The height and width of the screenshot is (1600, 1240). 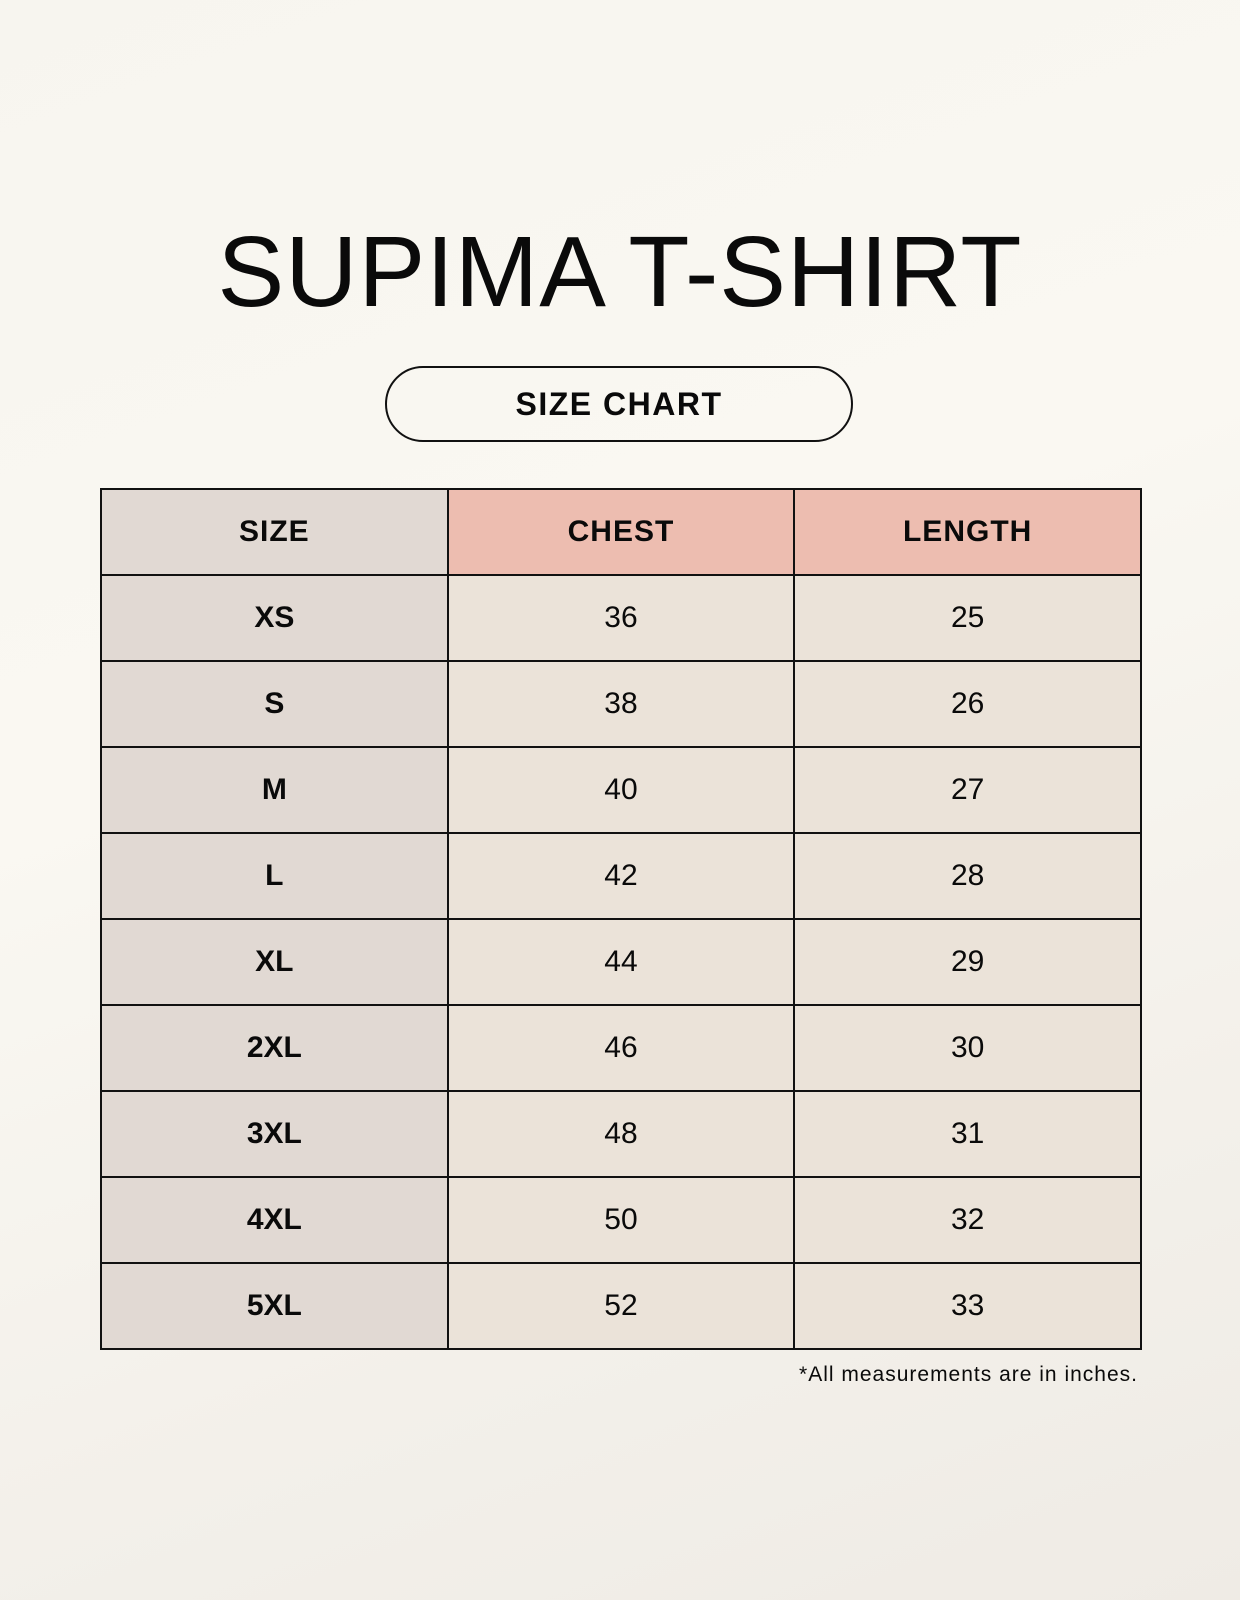 I want to click on cell-length: 31, so click(x=967, y=1134).